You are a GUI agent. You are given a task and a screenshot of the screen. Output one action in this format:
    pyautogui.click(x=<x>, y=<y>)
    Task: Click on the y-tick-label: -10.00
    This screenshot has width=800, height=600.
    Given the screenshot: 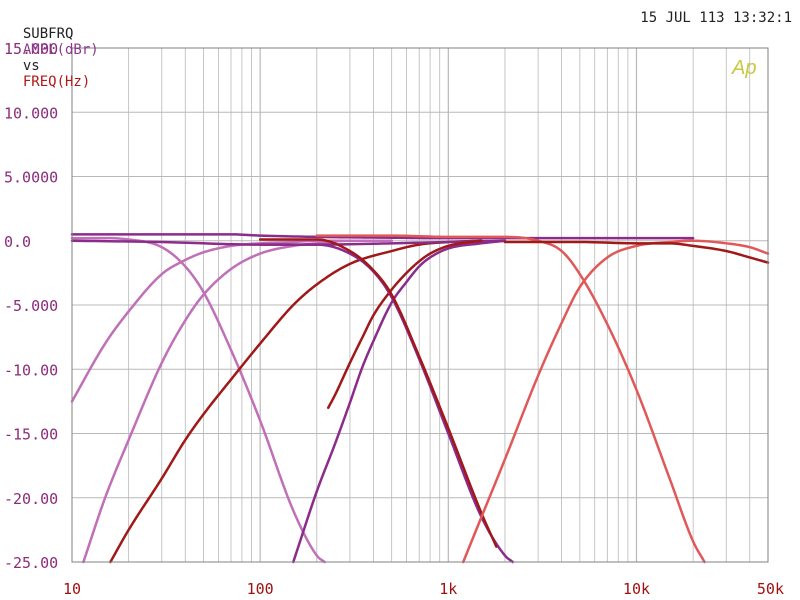 What is the action you would take?
    pyautogui.click(x=31, y=370)
    